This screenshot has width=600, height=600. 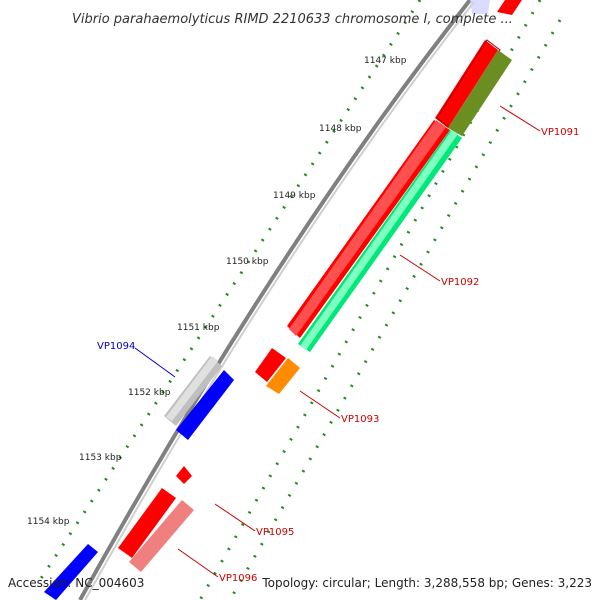 I want to click on feature-vp1094-gray, so click(x=193, y=391).